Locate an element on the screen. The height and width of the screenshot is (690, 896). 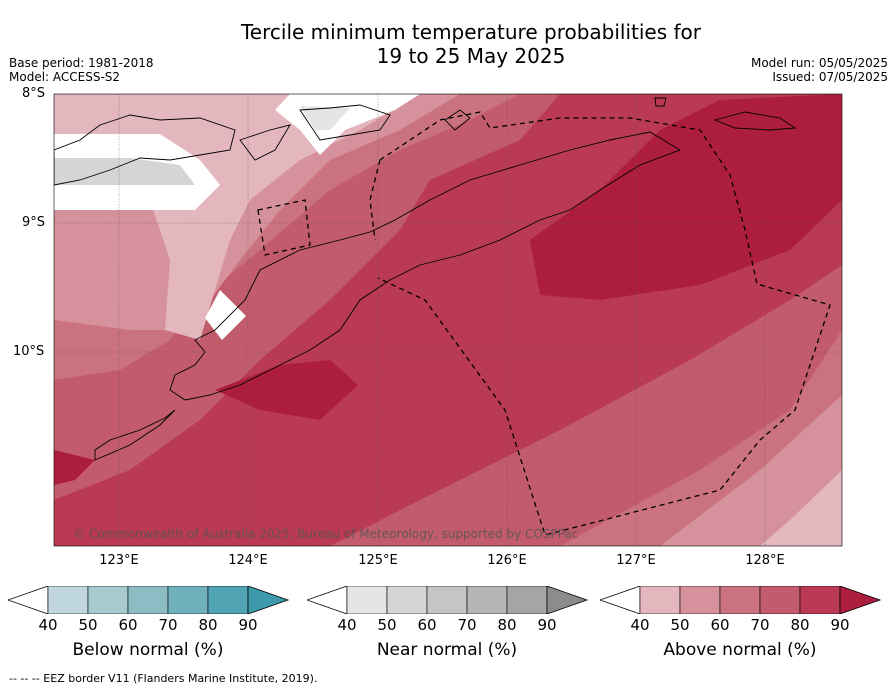
lon-label-126e: 126°E is located at coordinates (507, 560).